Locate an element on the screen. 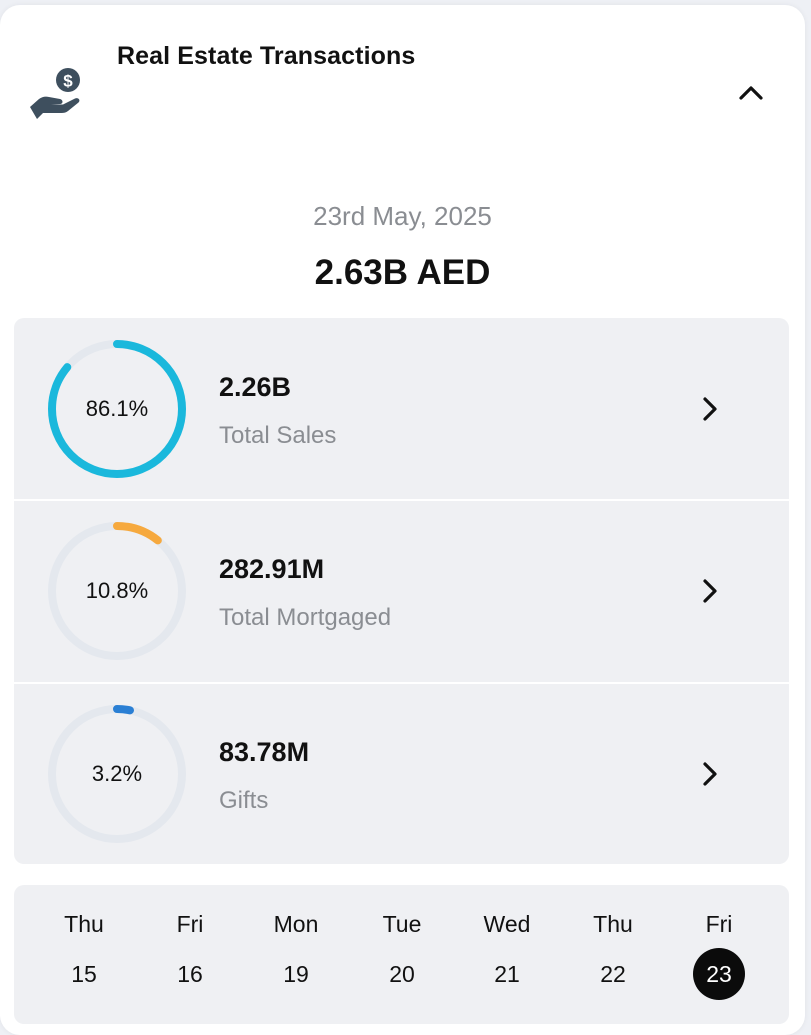 Image resolution: width=811 pixels, height=1035 pixels. hand-dollar-icon: $ is located at coordinates (55, 93).